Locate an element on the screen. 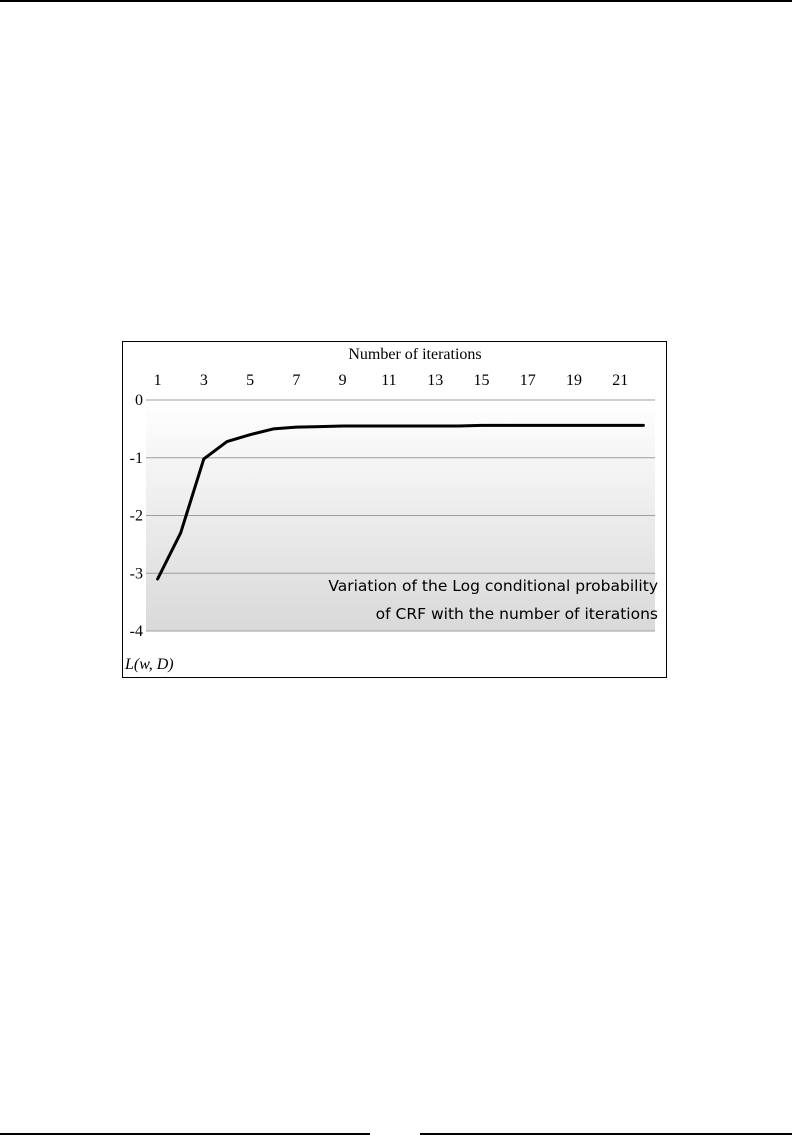 This screenshot has width=792, height=1142. y-tick-label: 0 is located at coordinates (139, 400).